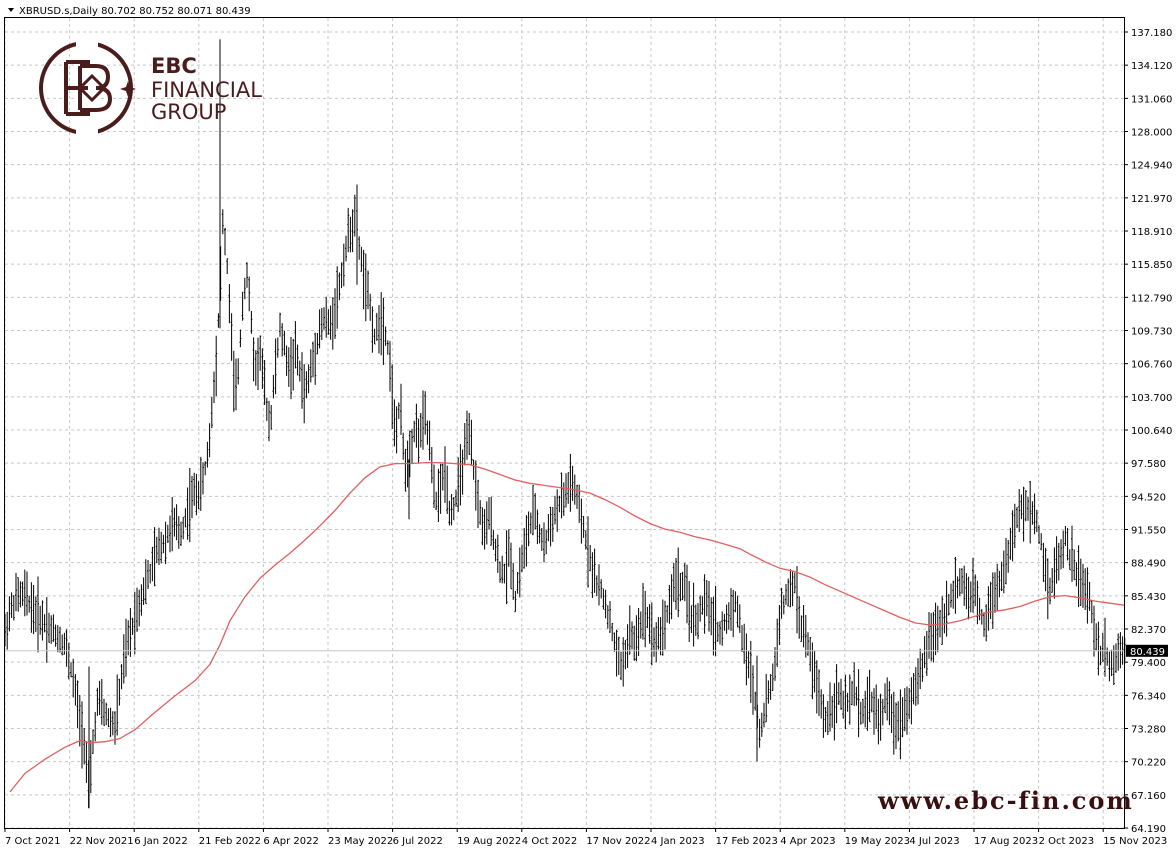 Image resolution: width=1176 pixels, height=852 pixels. Describe the element at coordinates (1151, 66) in the screenshot. I see `y-tick-label: 134.120` at that location.